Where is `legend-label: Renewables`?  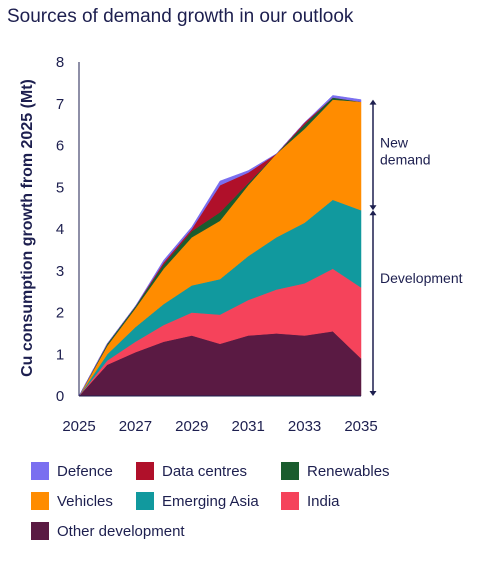 legend-label: Renewables is located at coordinates (348, 471).